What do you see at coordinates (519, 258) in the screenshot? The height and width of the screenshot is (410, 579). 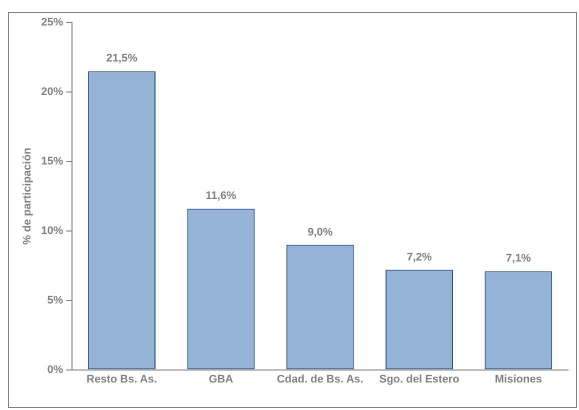 I see `data-label: 7,1%` at bounding box center [519, 258].